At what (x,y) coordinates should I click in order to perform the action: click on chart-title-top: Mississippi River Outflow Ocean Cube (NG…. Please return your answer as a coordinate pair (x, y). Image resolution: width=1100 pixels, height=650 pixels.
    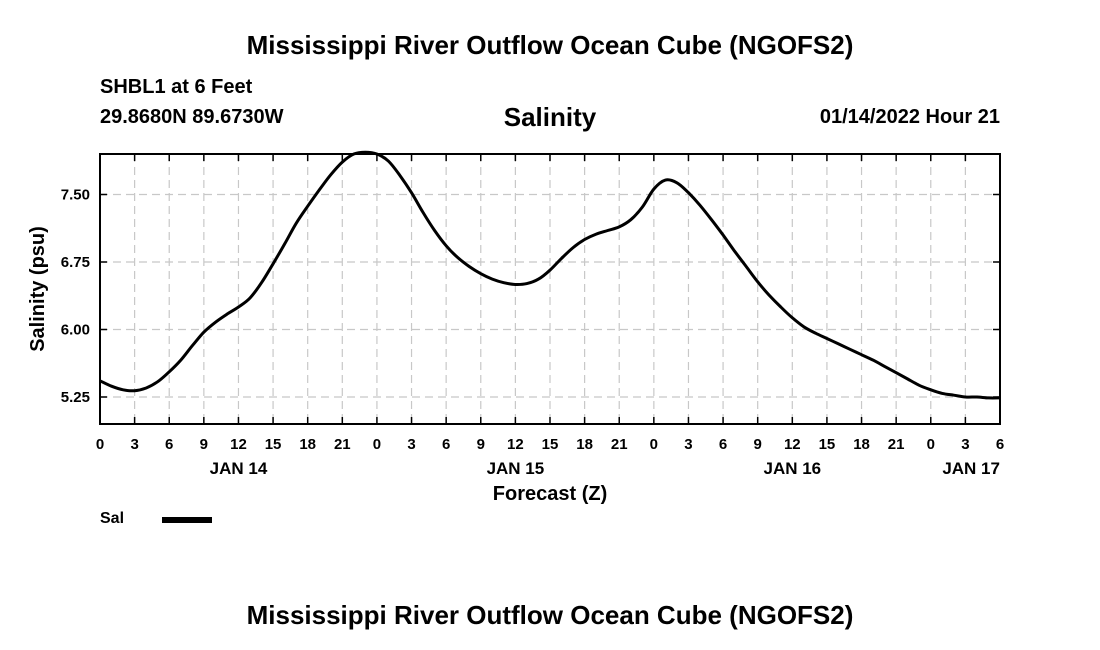
    Looking at the image, I should click on (550, 45).